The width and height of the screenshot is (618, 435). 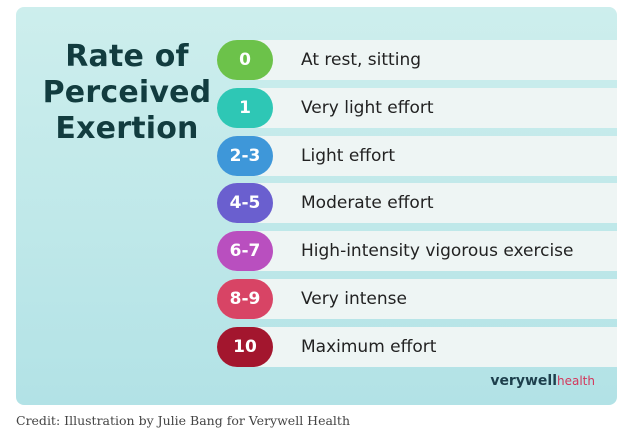 What do you see at coordinates (245, 346) in the screenshot?
I see `level-badge: 10` at bounding box center [245, 346].